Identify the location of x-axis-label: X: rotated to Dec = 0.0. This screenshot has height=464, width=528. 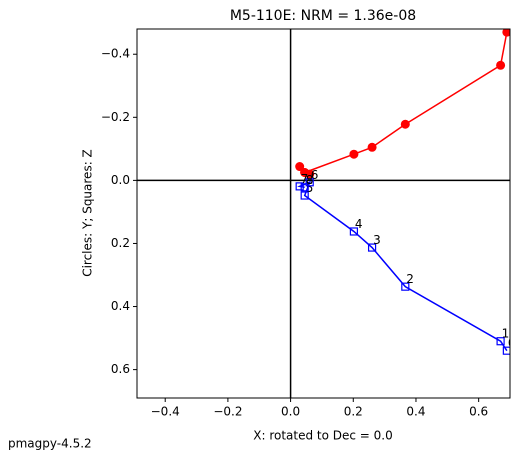
(323, 436).